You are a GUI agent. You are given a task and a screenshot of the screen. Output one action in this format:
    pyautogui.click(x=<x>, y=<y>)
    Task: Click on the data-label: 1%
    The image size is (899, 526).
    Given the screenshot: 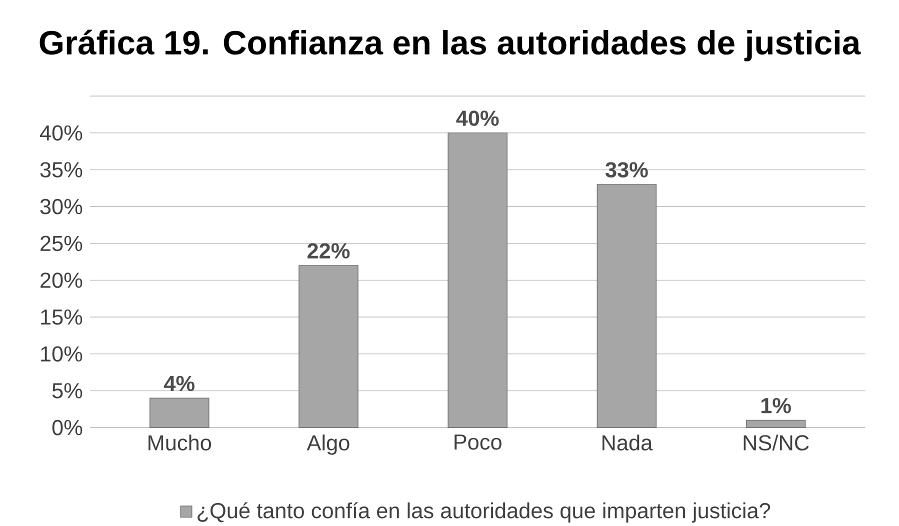 What is the action you would take?
    pyautogui.click(x=776, y=406)
    